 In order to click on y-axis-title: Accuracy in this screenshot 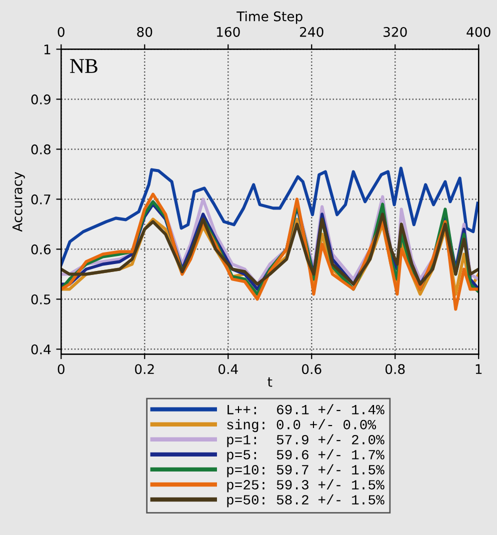, I will do `click(18, 202)`.